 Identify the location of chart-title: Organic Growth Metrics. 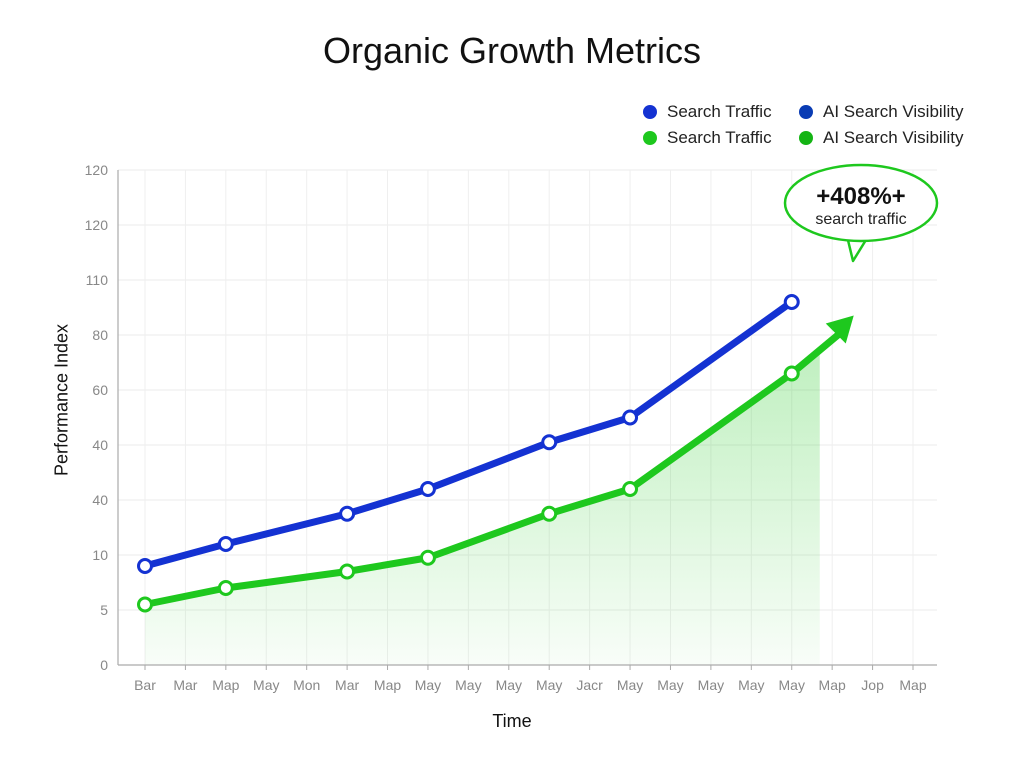
(512, 50).